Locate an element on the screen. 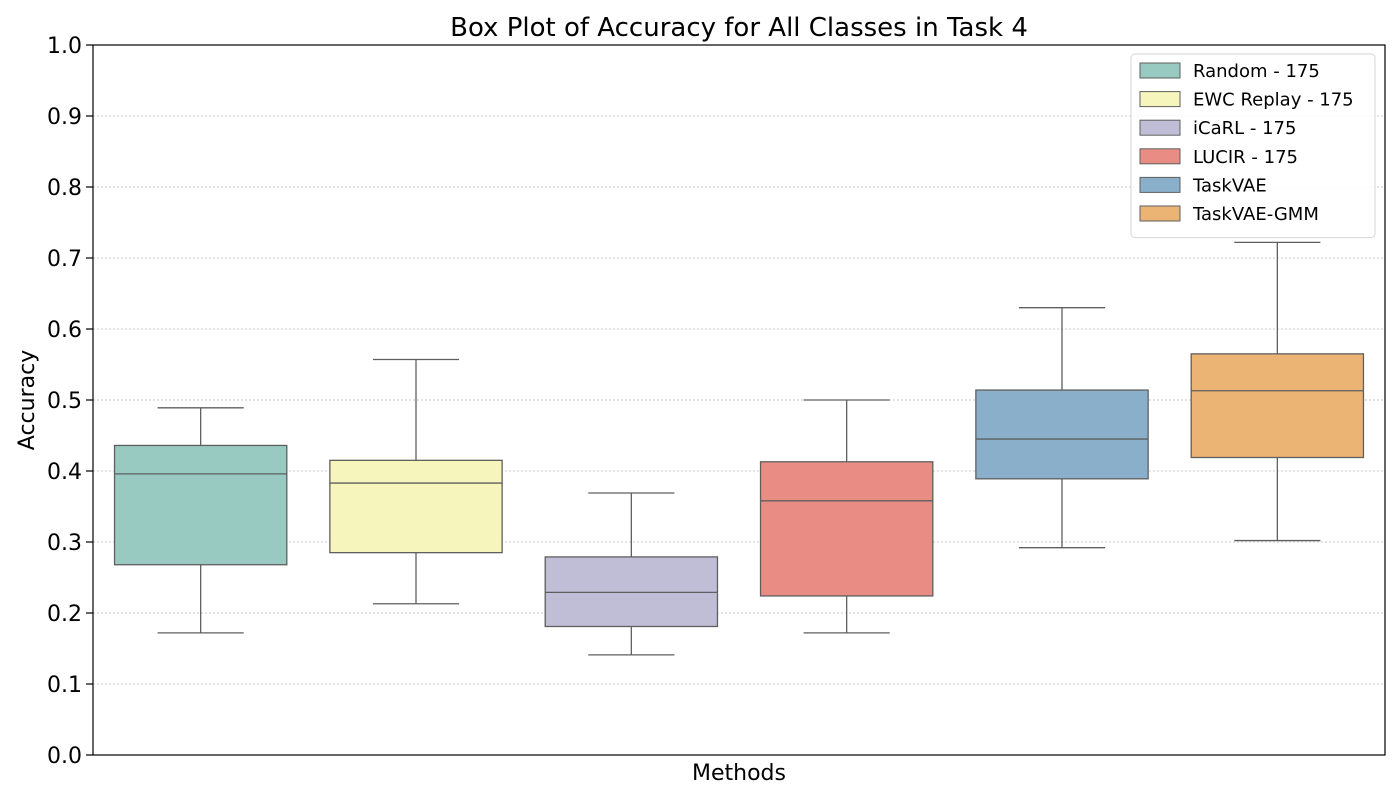 The image size is (1400, 800). y-tick-label: 0.5 is located at coordinates (64, 401).